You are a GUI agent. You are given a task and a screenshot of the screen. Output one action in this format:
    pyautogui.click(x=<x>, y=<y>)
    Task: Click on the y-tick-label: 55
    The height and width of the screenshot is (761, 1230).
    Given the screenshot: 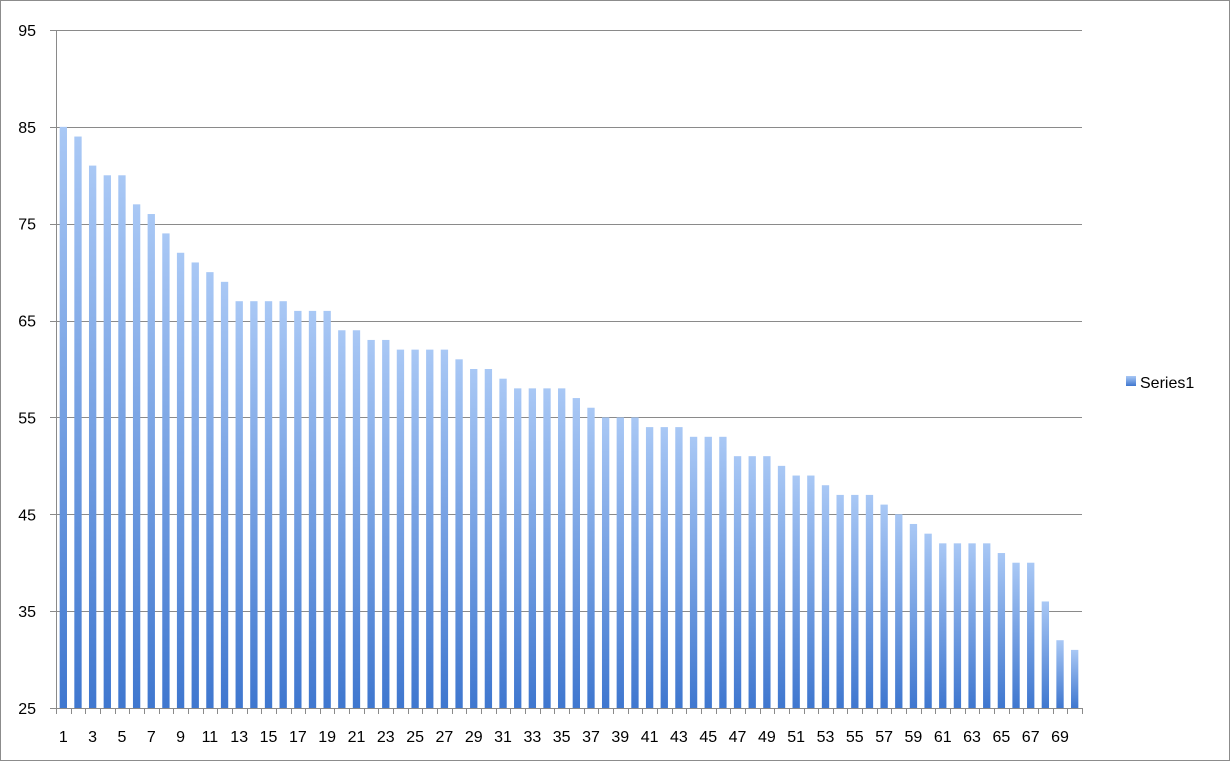 What is the action you would take?
    pyautogui.click(x=27, y=418)
    